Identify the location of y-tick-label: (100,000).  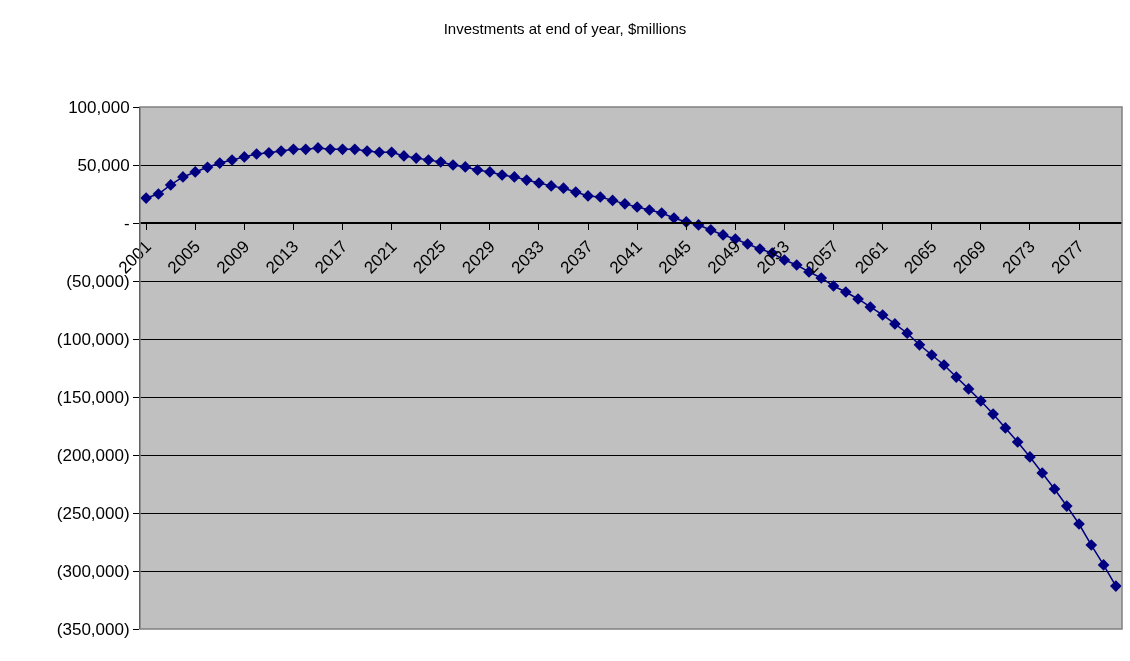
(93, 339).